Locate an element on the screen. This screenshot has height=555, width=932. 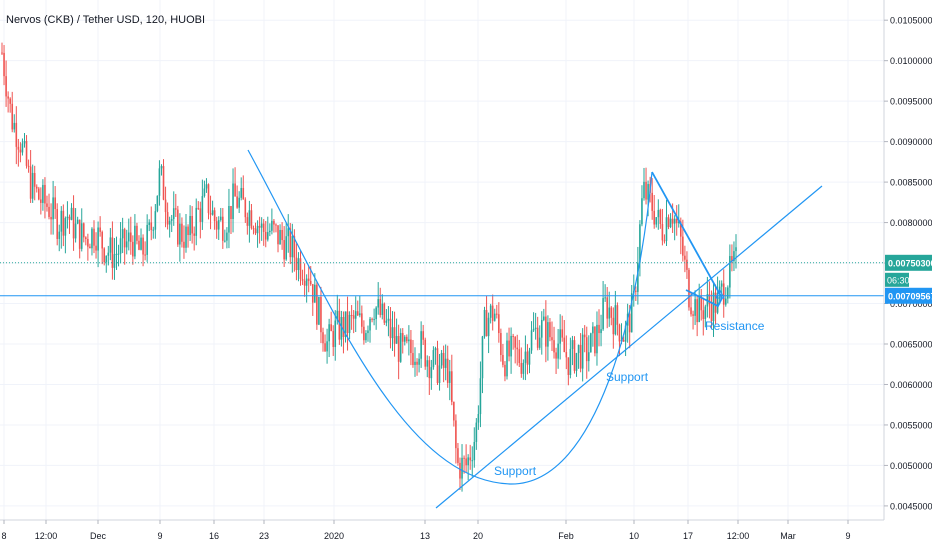
time-tick-label: 10 is located at coordinates (634, 536).